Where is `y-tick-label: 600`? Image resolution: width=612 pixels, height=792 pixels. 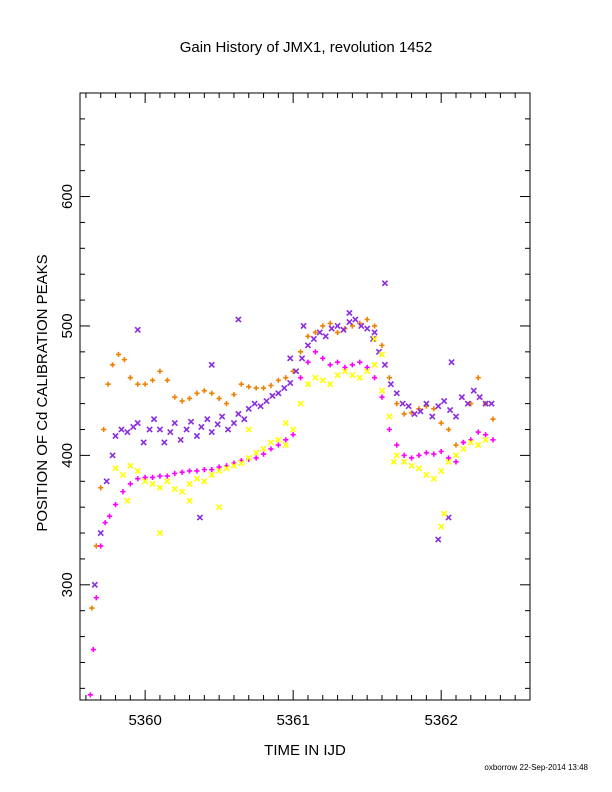 y-tick-label: 600 is located at coordinates (67, 196).